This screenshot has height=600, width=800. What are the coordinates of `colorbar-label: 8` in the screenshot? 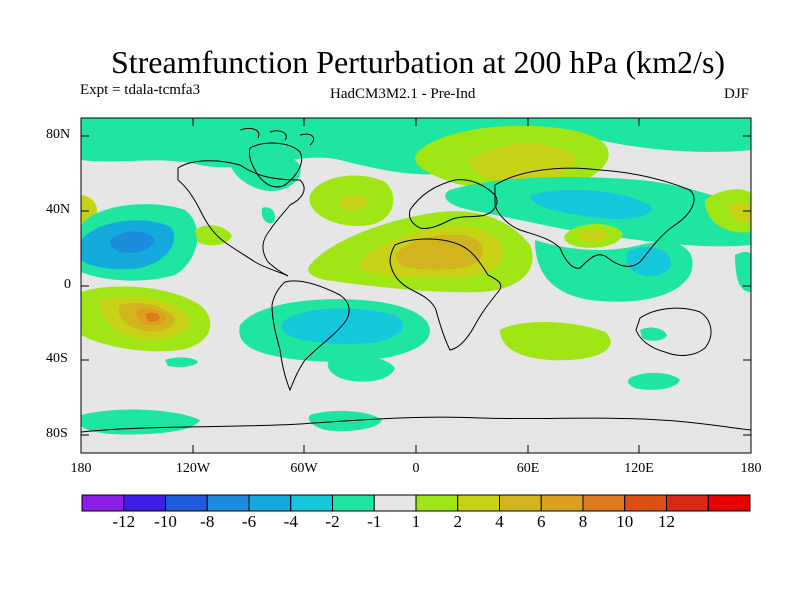 It's located at (583, 521).